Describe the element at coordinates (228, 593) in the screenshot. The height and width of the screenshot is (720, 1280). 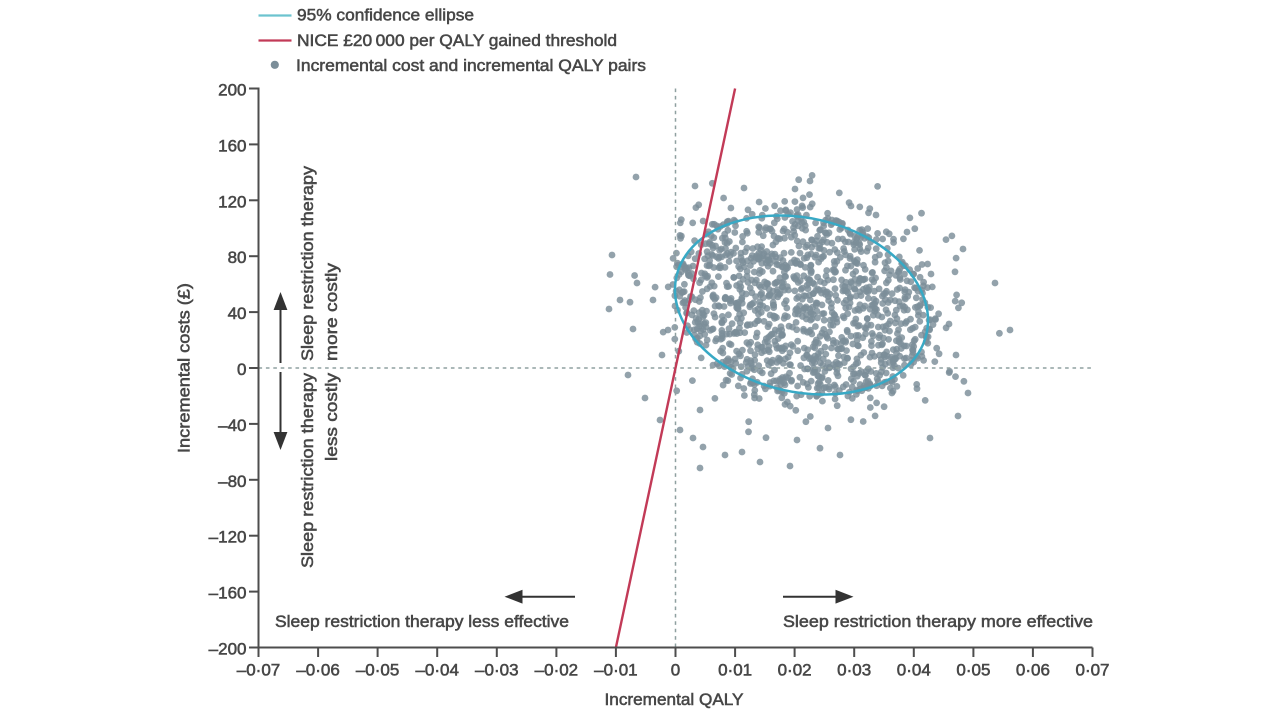
I see `svg-text: –160` at that location.